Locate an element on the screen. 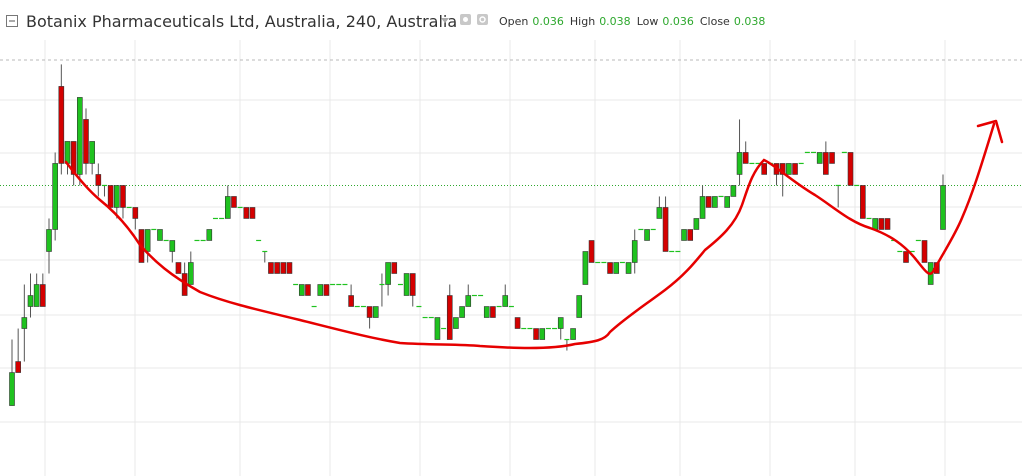  hand-drawn-arrow is located at coordinates (990, 131).